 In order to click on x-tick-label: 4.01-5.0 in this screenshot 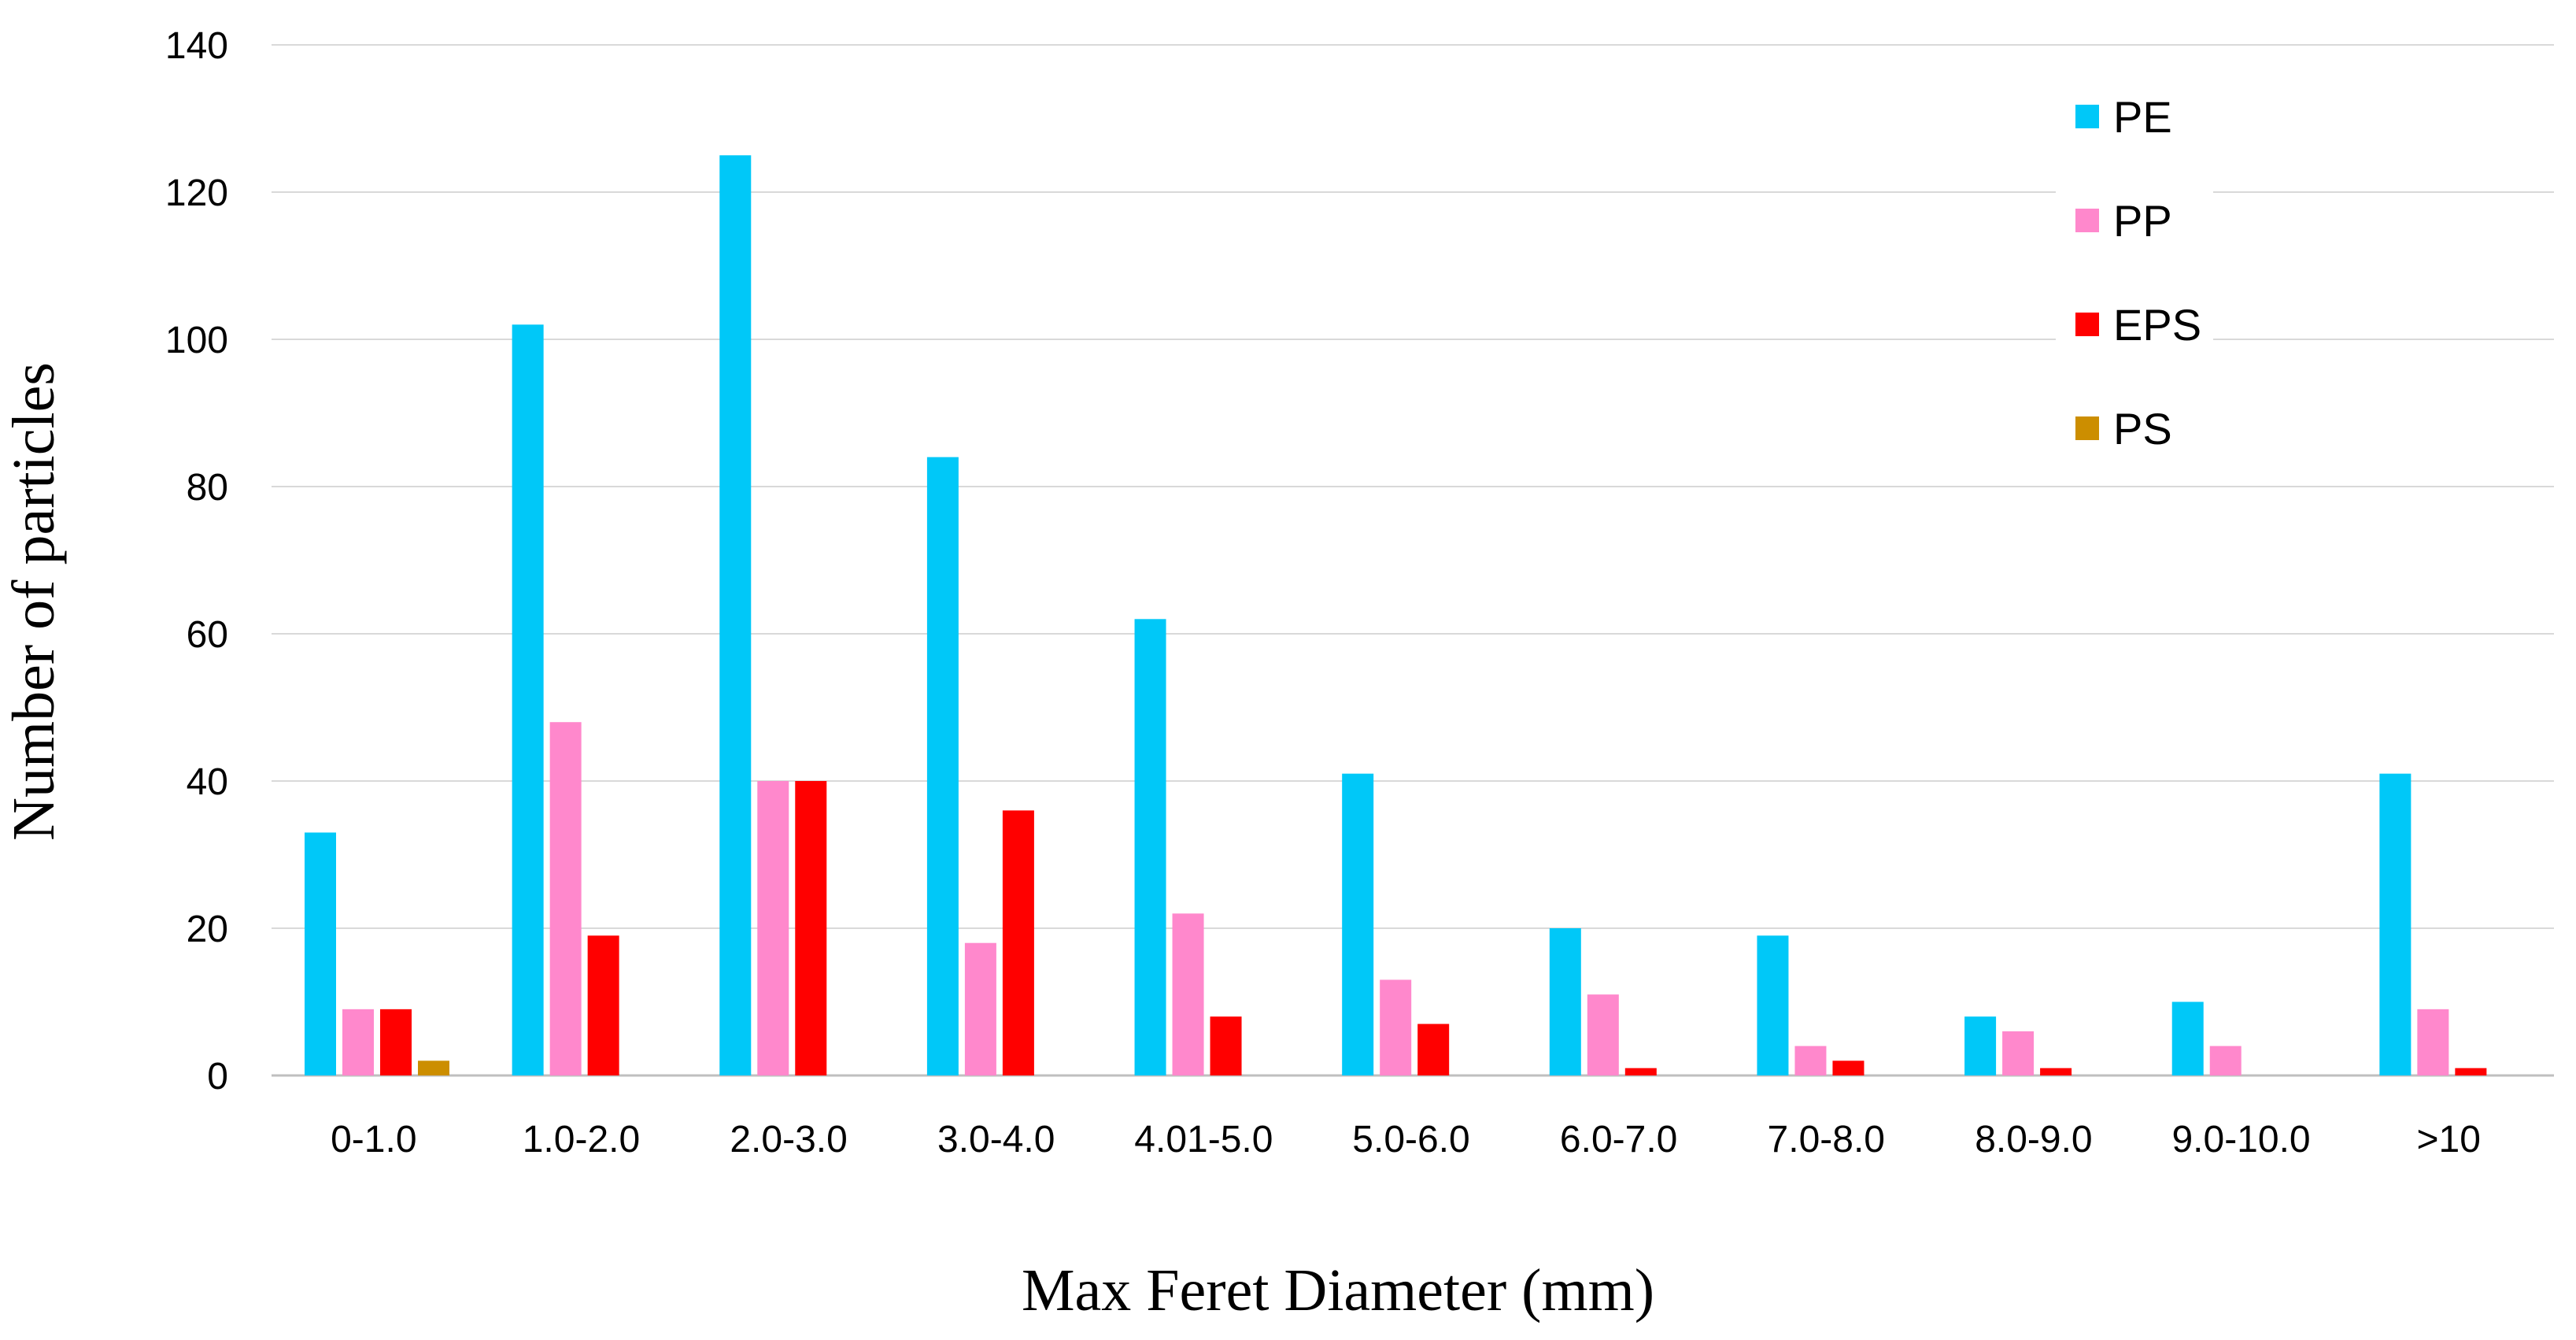, I will do `click(1203, 1139)`.